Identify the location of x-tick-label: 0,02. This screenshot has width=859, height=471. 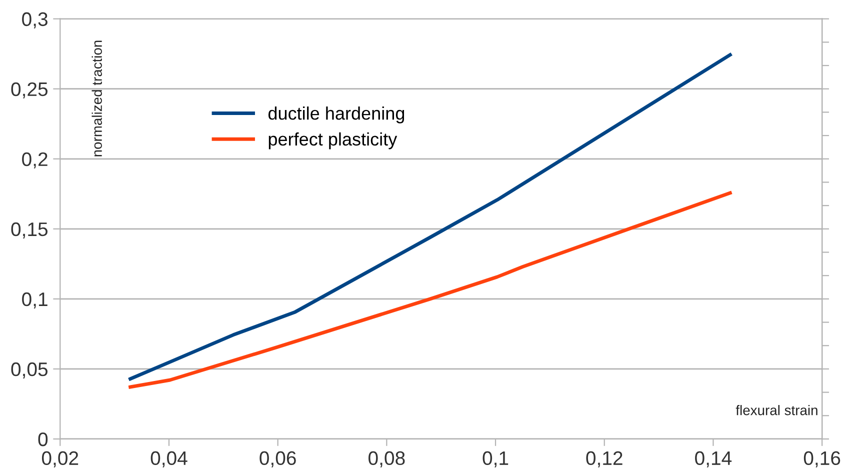
(60, 459).